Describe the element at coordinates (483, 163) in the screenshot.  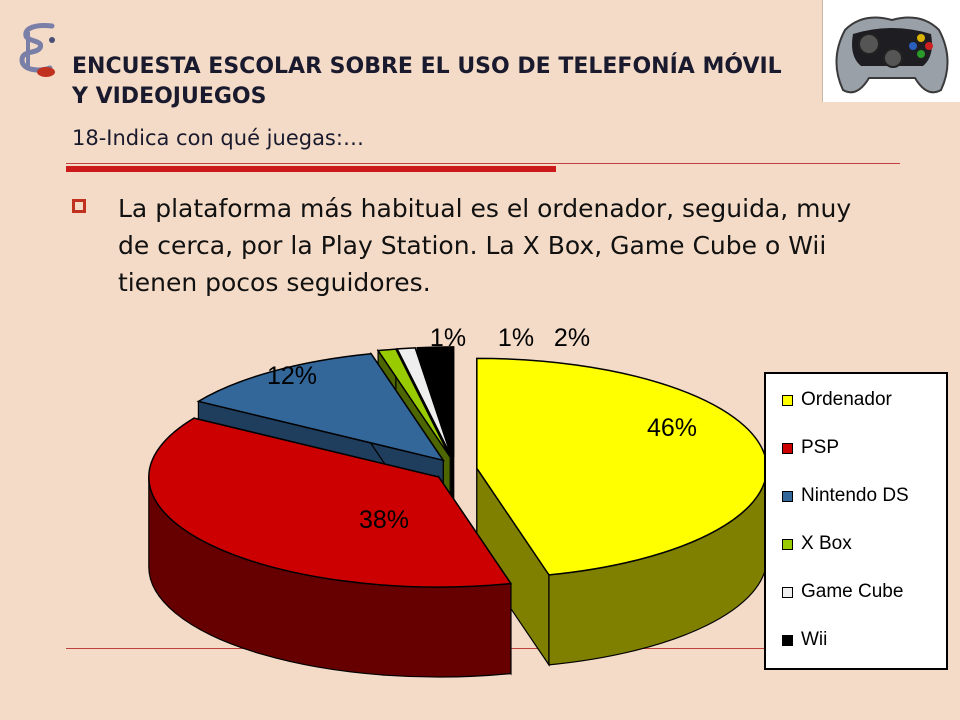
I see `header-divider-thin` at that location.